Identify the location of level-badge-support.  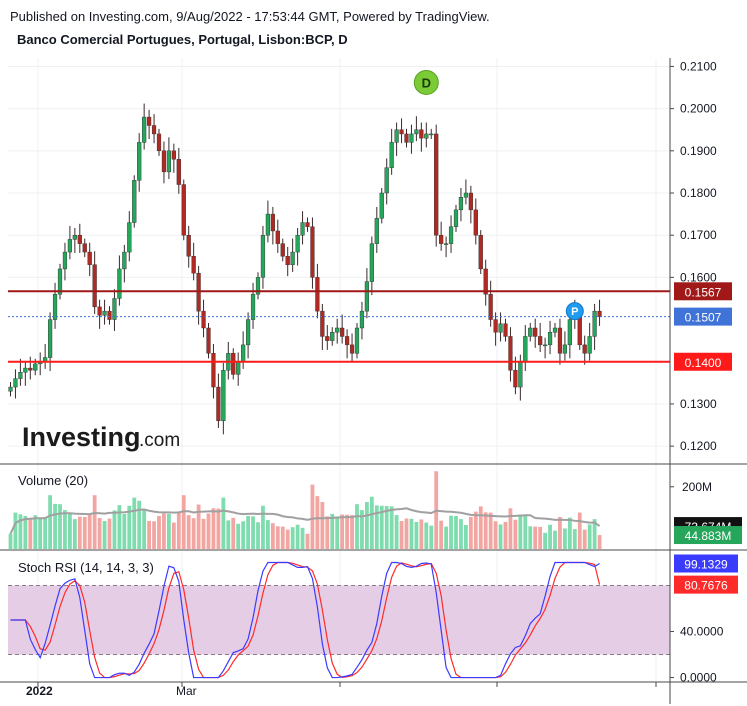
(703, 361).